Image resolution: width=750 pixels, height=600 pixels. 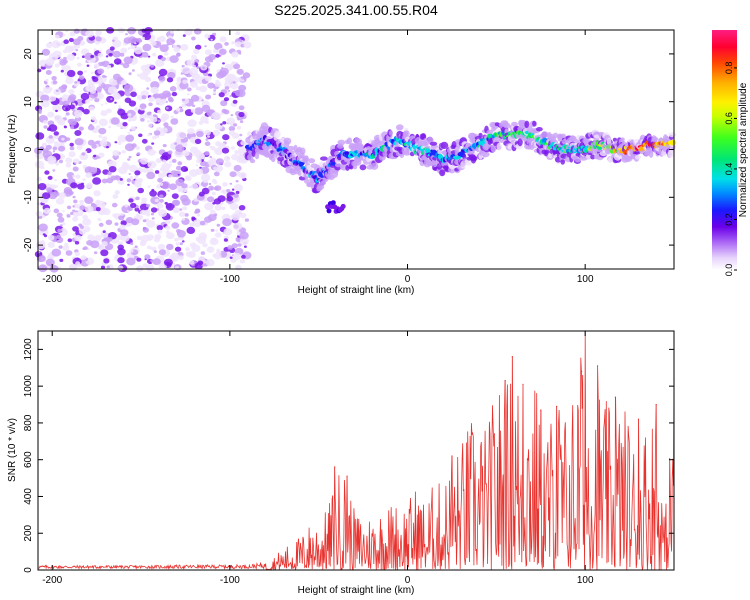 I want to click on colorbar-tick-label: 0.6, so click(x=729, y=118).